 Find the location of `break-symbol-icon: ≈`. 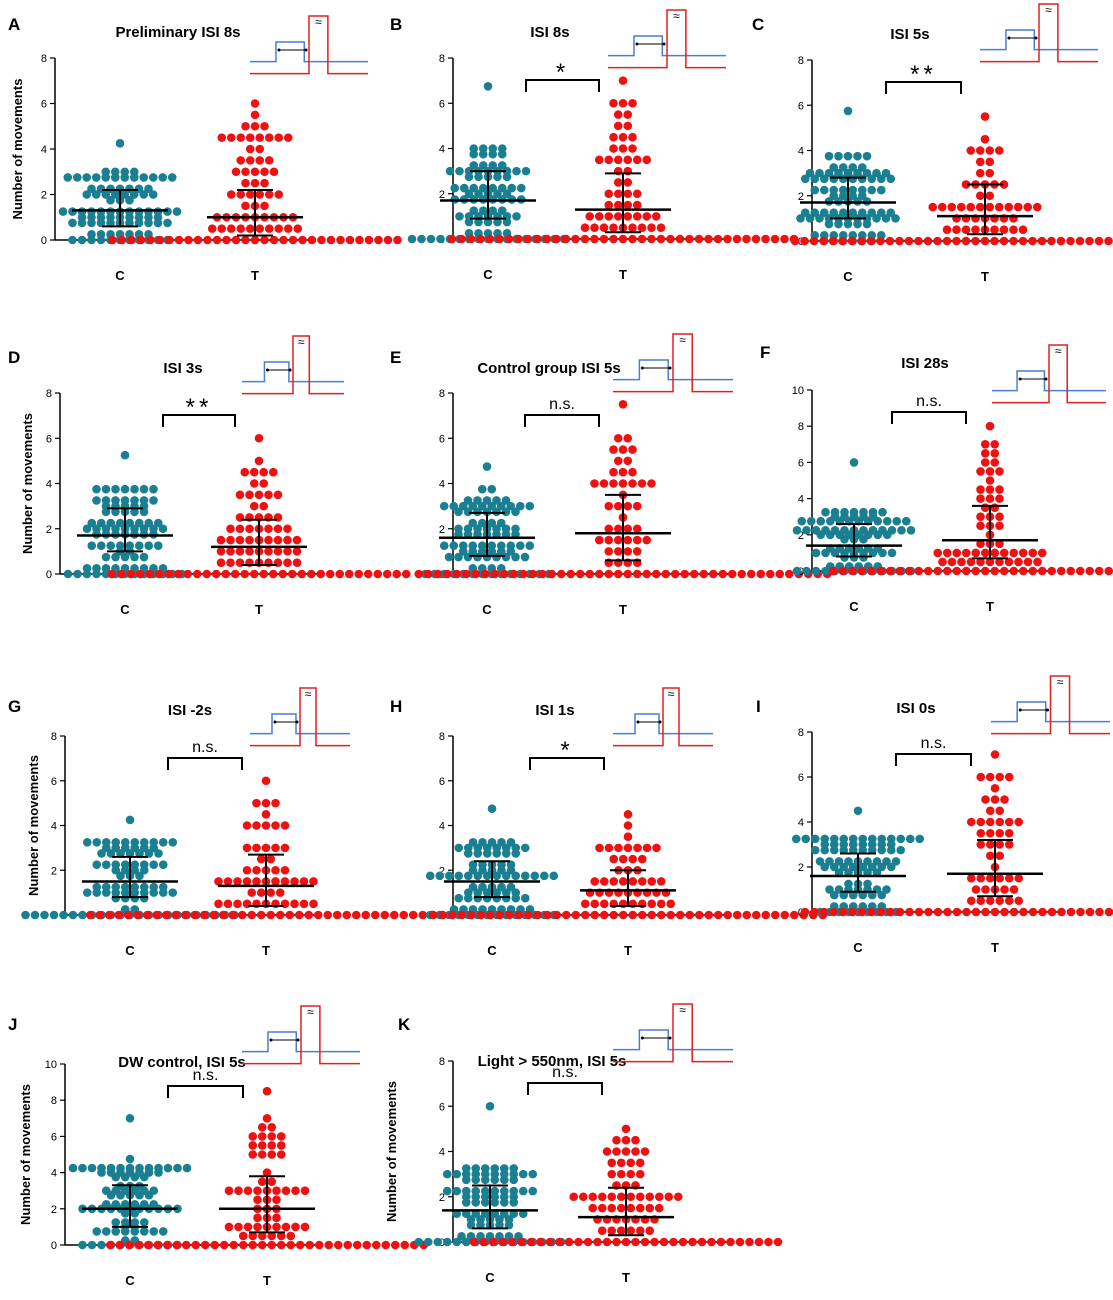

break-symbol-icon: ≈ is located at coordinates (676, 16).